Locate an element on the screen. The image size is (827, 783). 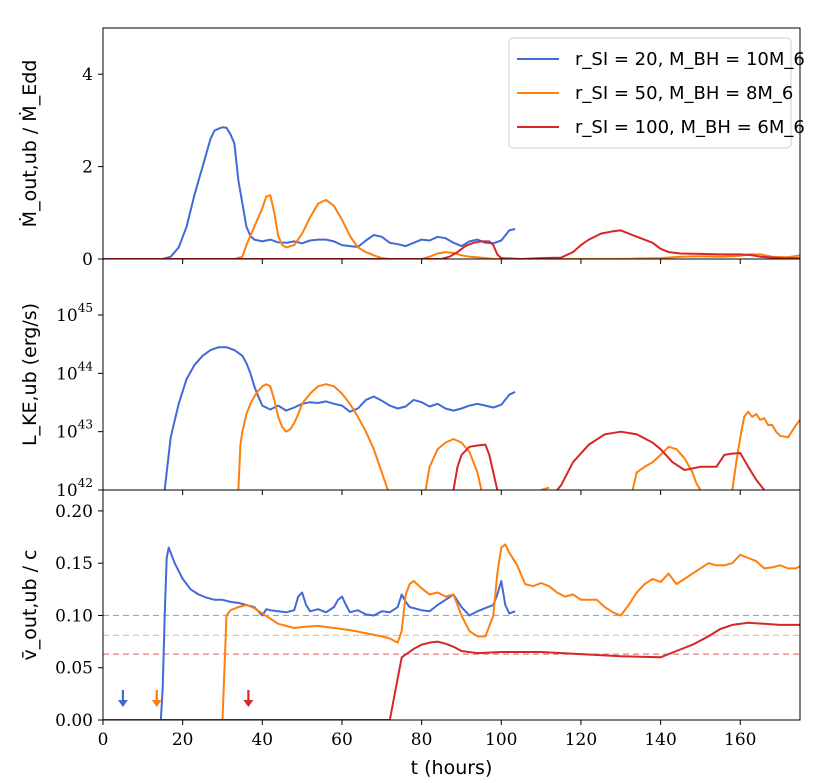
y-tick-label: 2 is located at coordinates (87, 168).